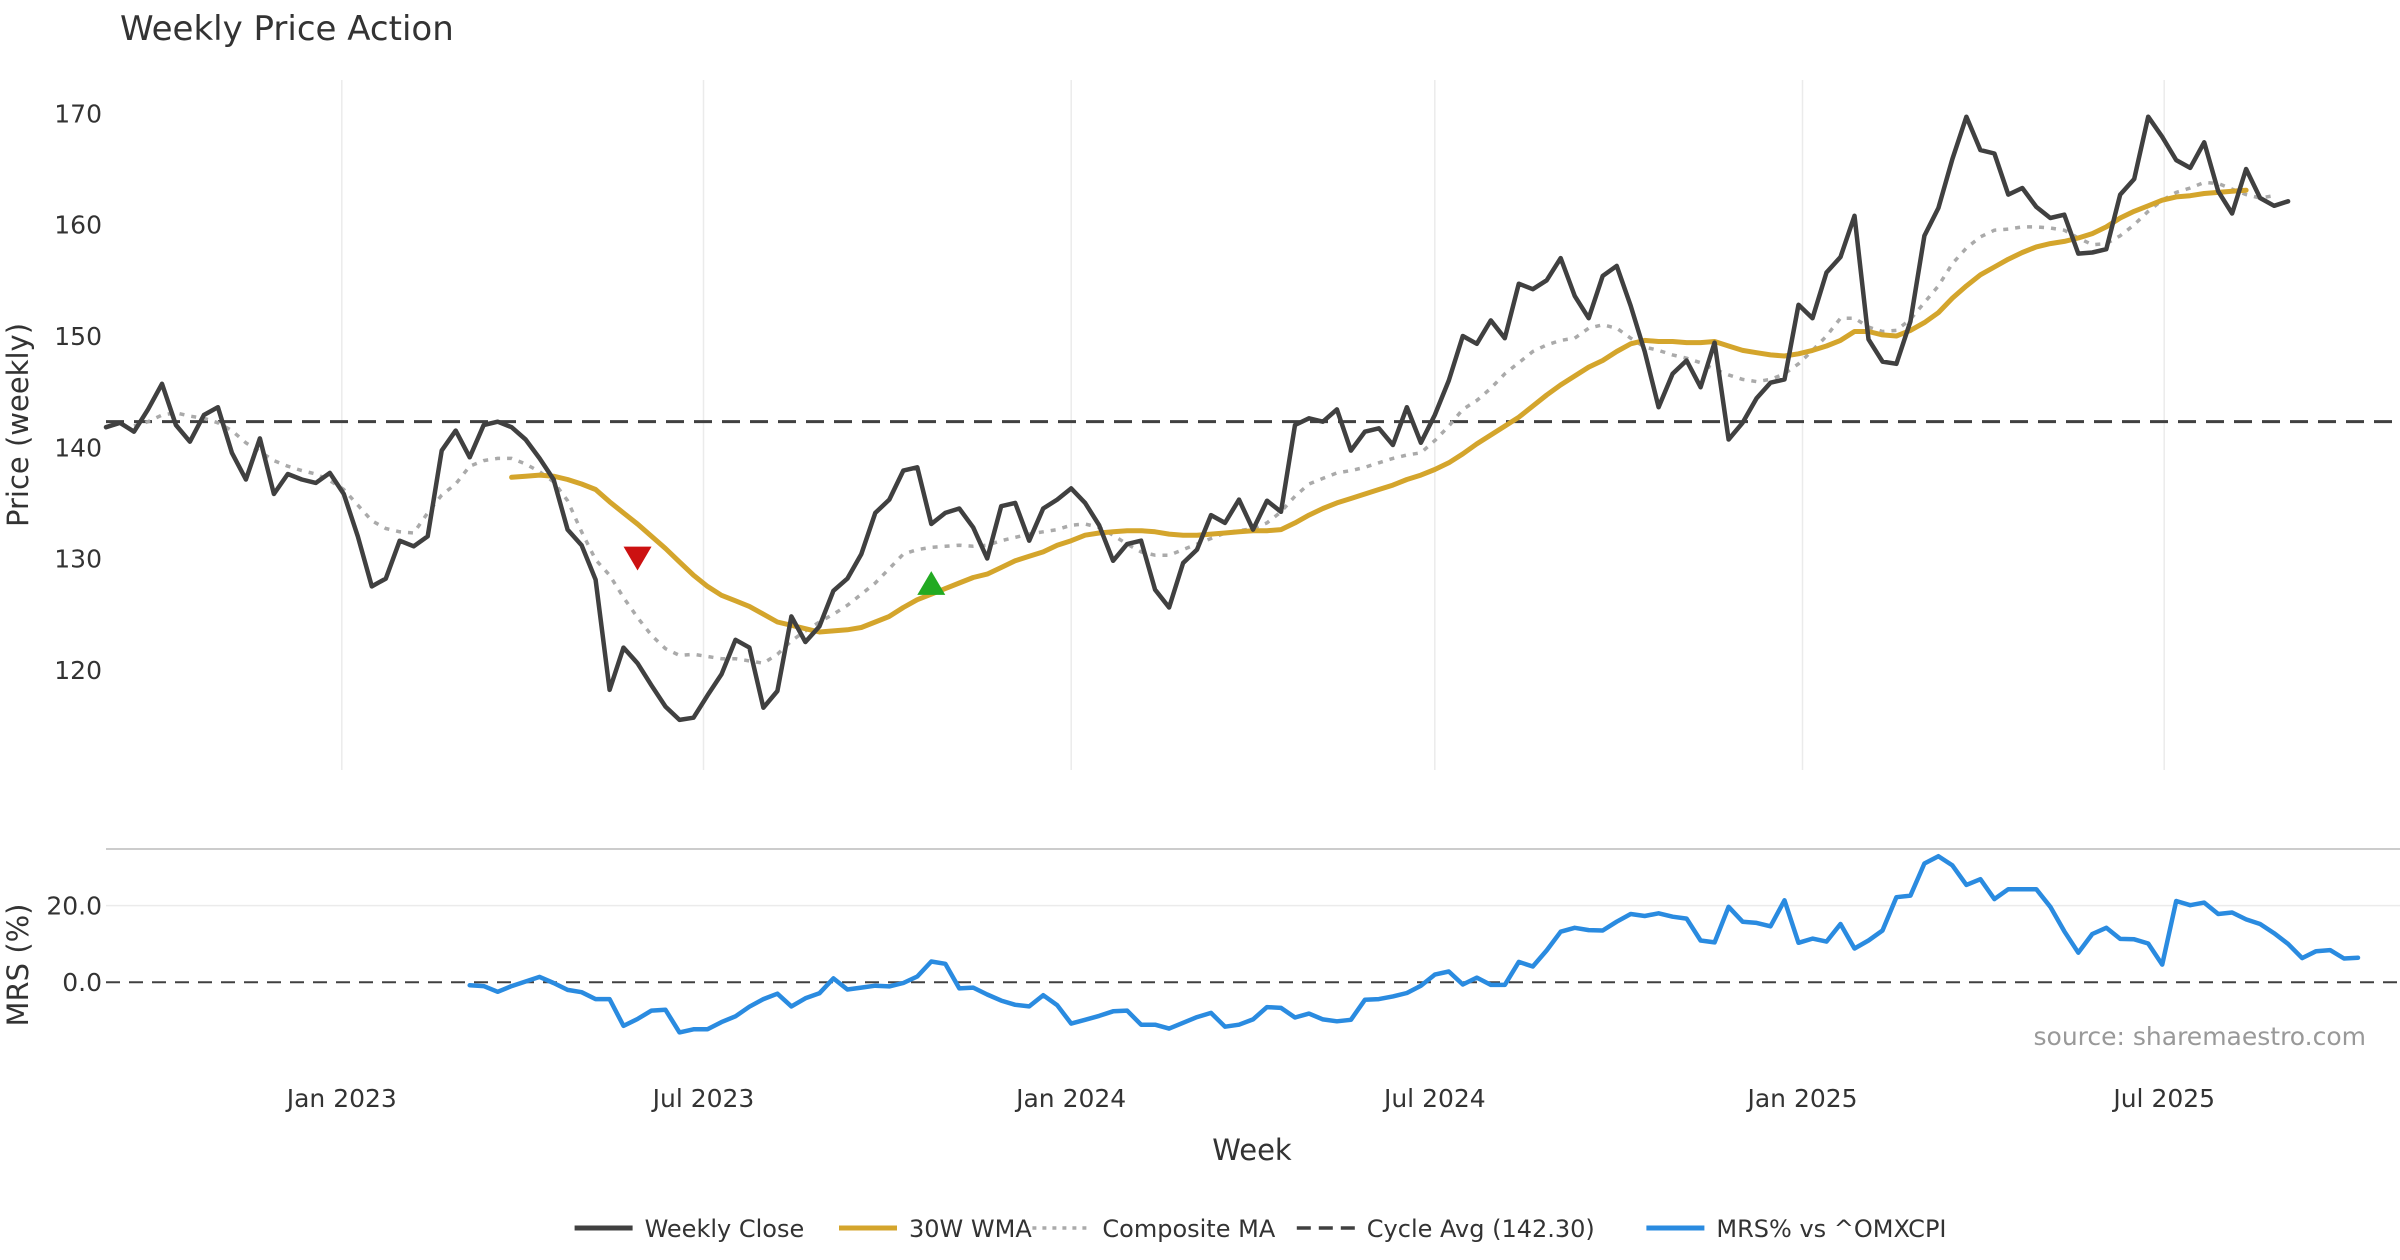  I want to click on legend-label: Weekly Close, so click(725, 1229).